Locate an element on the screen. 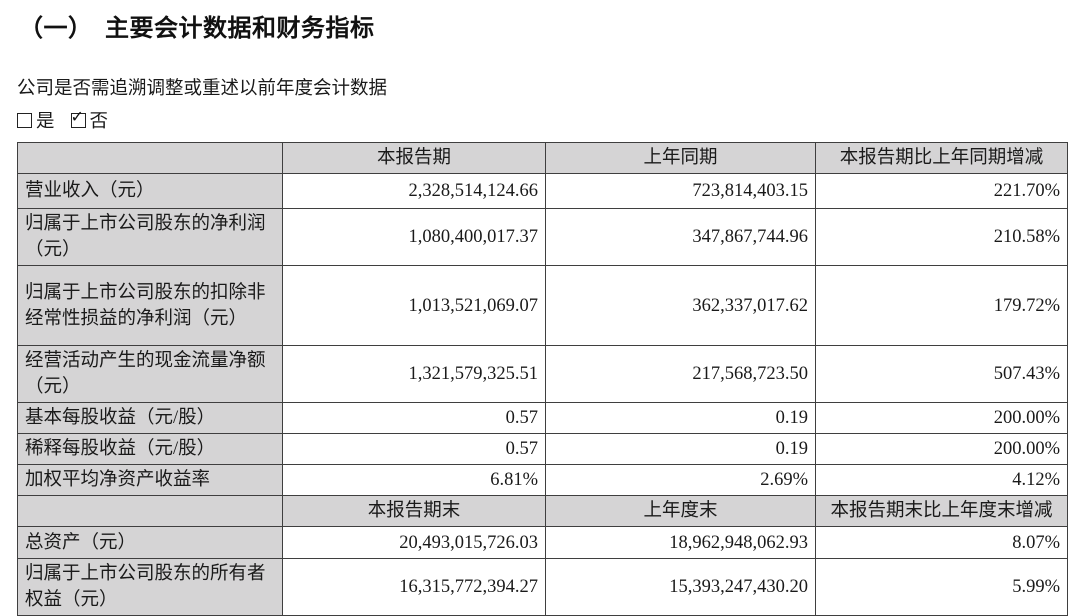 This screenshot has height=616, width=1080. cell-prior: 15,393,247,430.20 is located at coordinates (680, 587).